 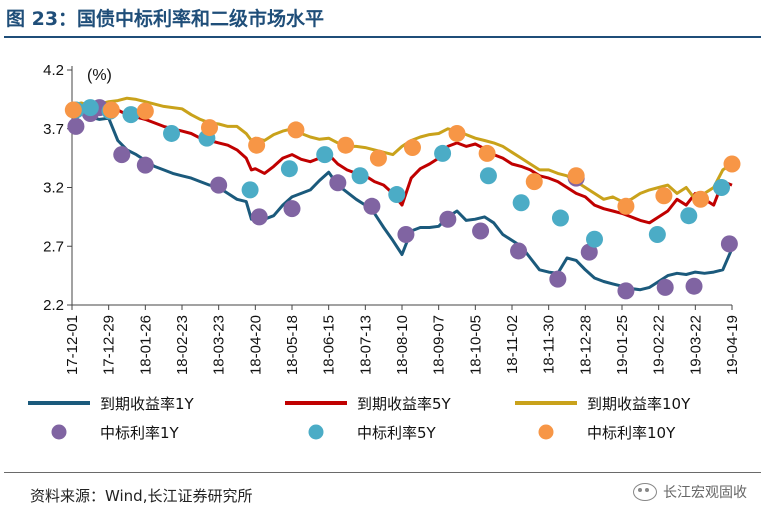 What do you see at coordinates (182, 345) in the screenshot?
I see `x-tick-label: 18-02-23` at bounding box center [182, 345].